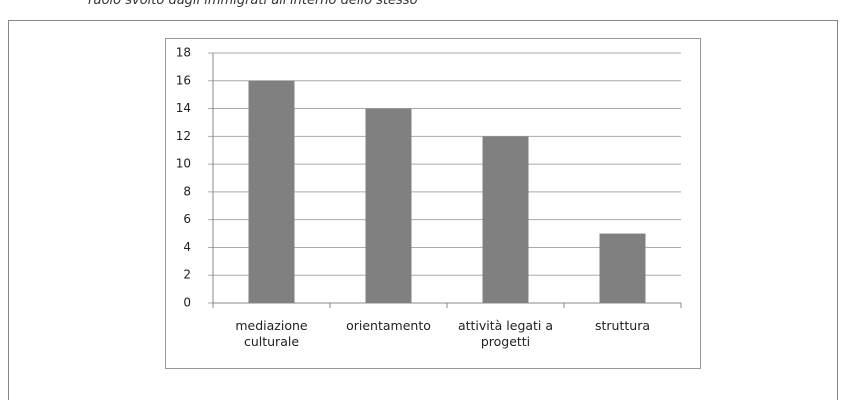  What do you see at coordinates (183, 108) in the screenshot?
I see `y-tick-label: 14` at bounding box center [183, 108].